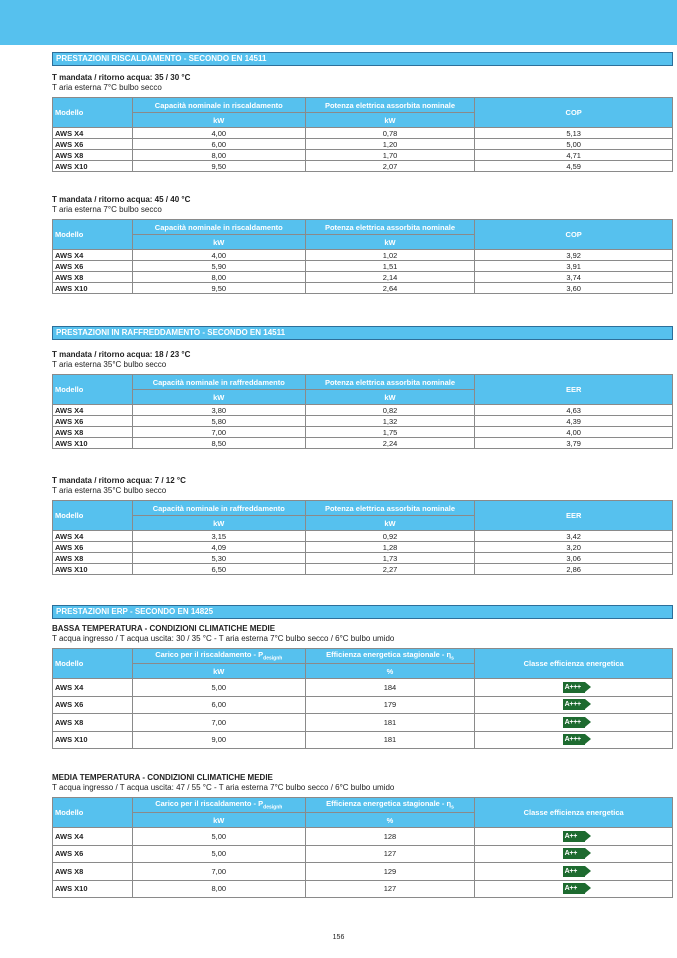  What do you see at coordinates (218, 888) in the screenshot?
I see `value-cell: 8,00` at bounding box center [218, 888].